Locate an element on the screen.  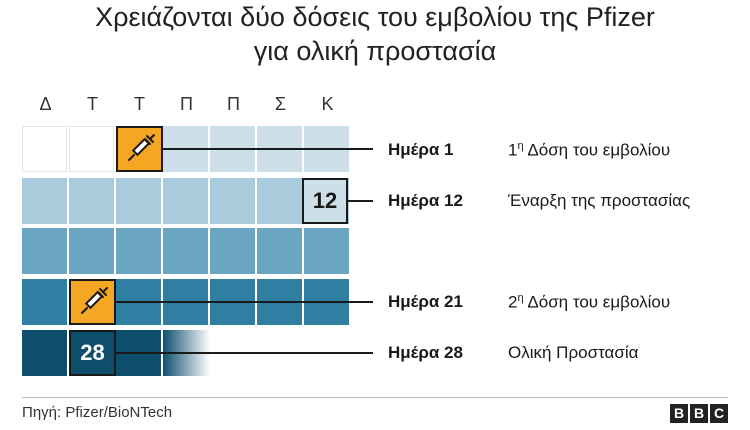
label-day-28: Ημέρα 28 is located at coordinates (425, 352).